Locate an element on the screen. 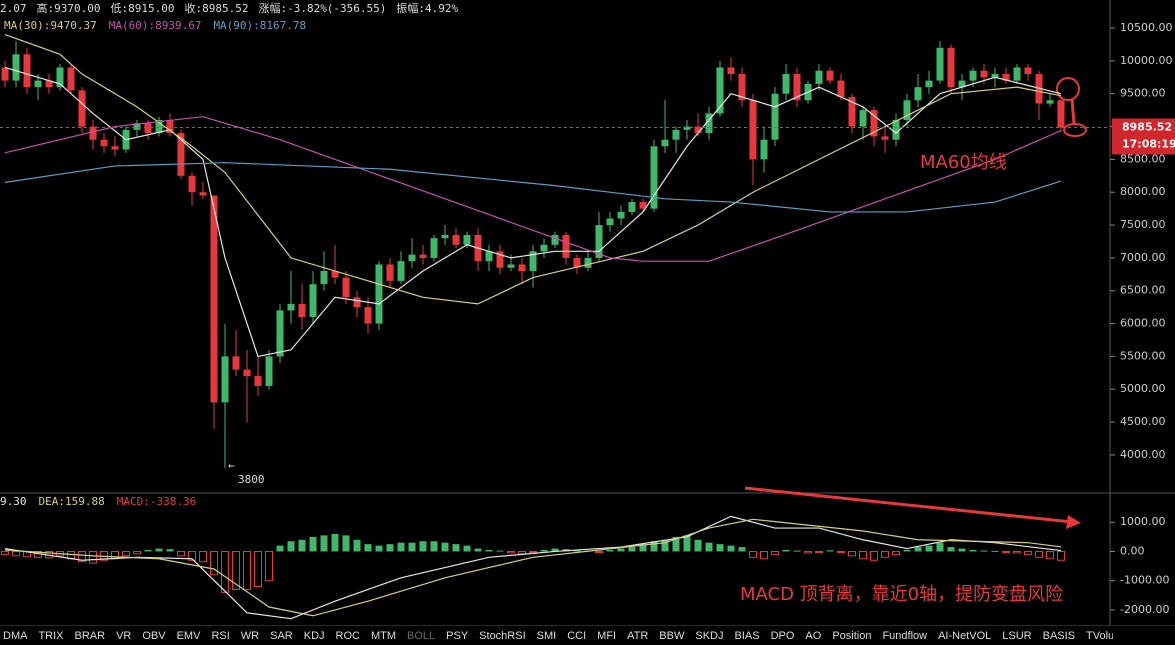  ma-label: MA(30):9470.37 is located at coordinates (50, 25).